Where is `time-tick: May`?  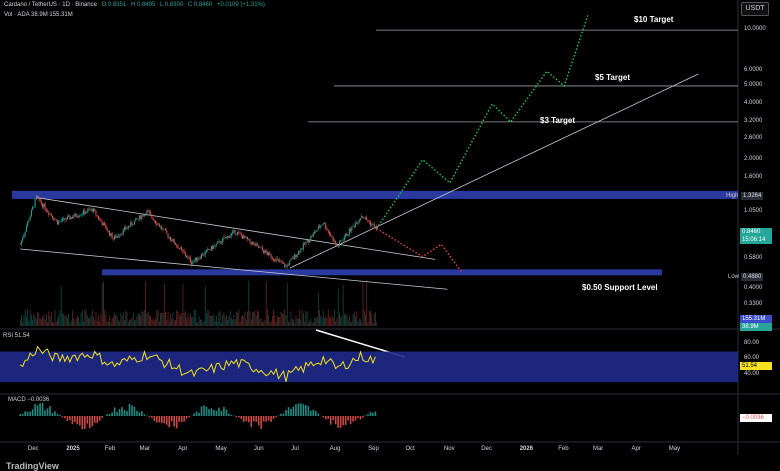
time-tick: May is located at coordinates (220, 449).